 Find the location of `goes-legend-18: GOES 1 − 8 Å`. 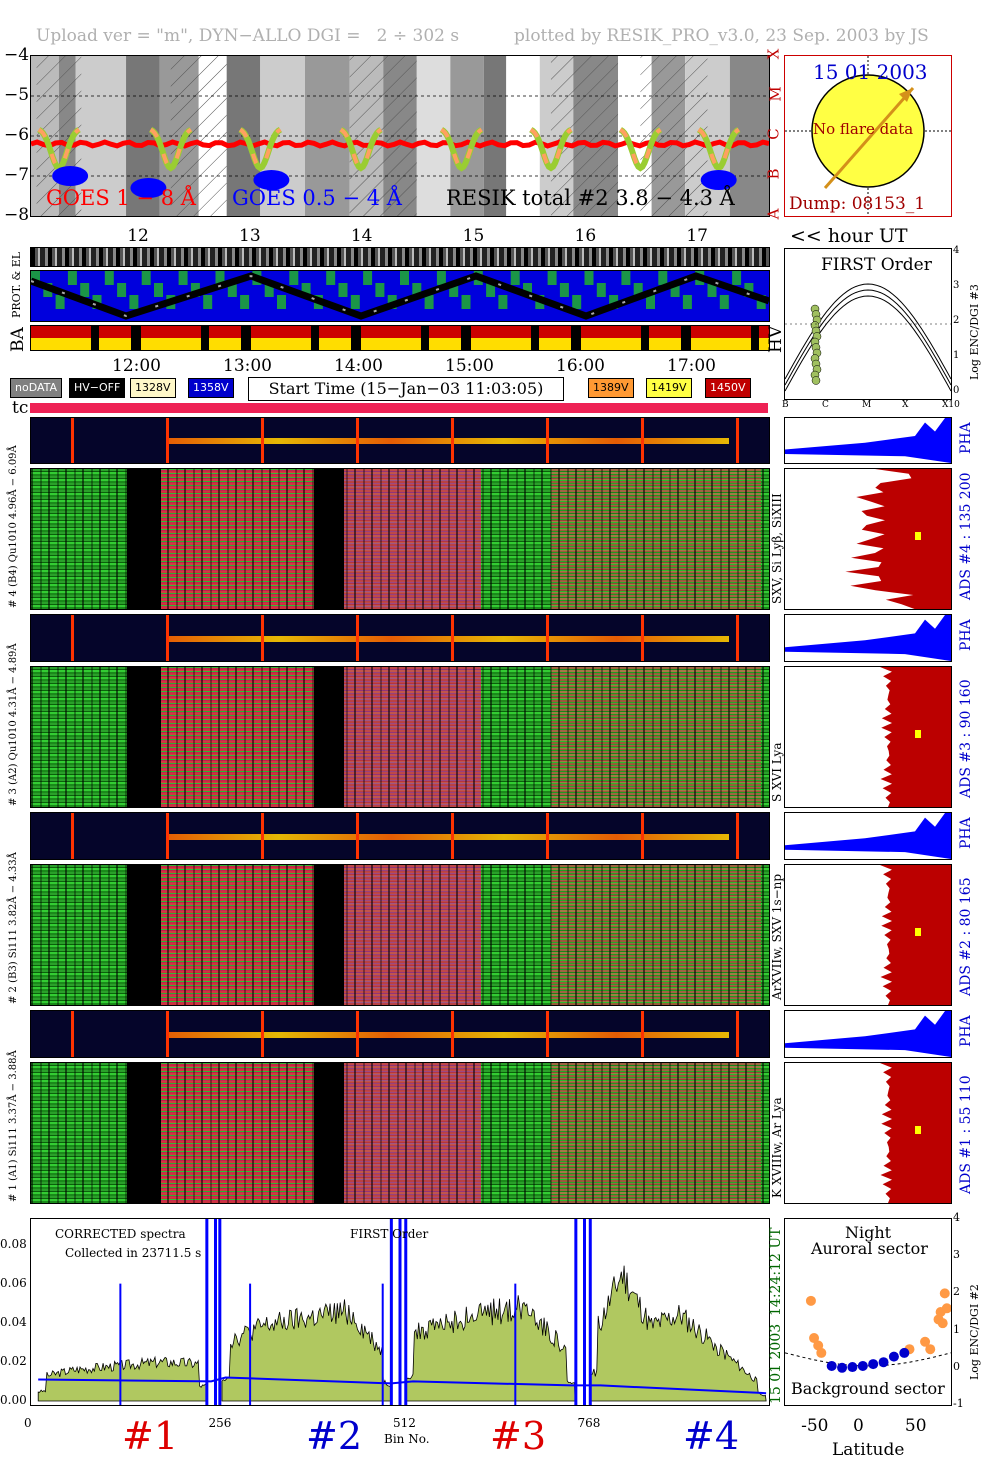

goes-legend-18: GOES 1 − 8 Å is located at coordinates (121, 198).